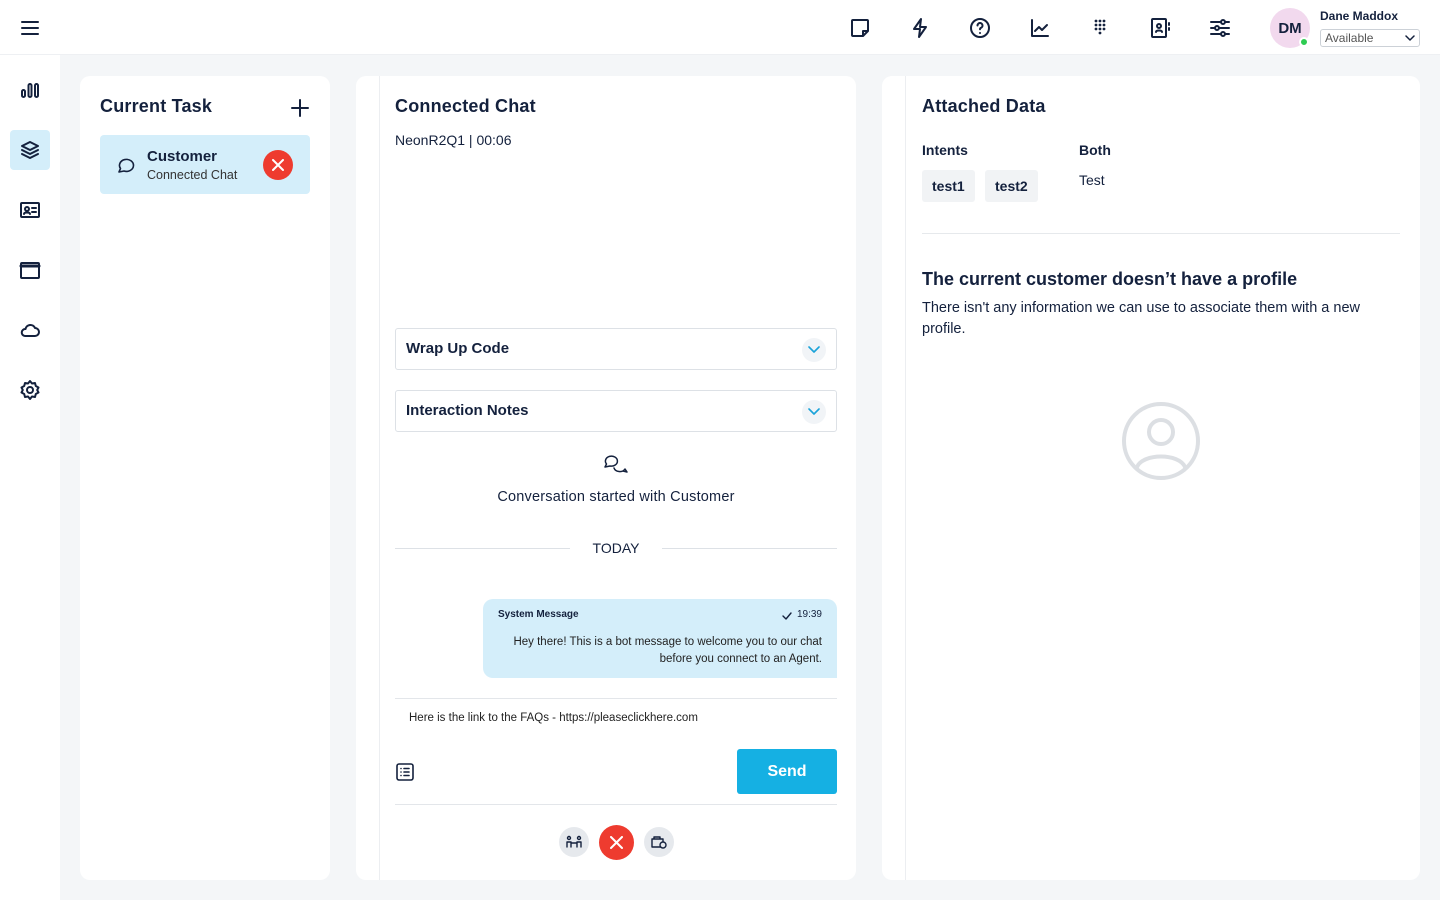 This screenshot has height=900, width=1440. Describe the element at coordinates (405, 772) in the screenshot. I see `templates-list-icon` at that location.